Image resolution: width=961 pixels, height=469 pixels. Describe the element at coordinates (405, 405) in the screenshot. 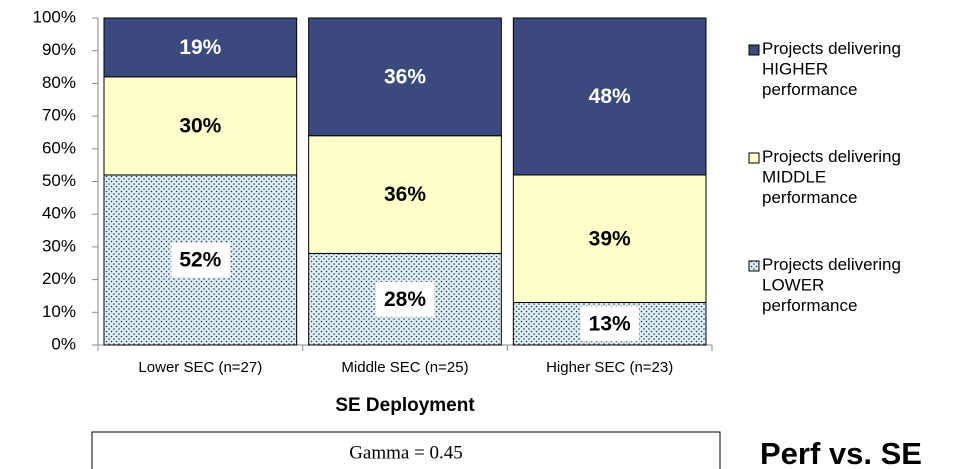

I see `x-axis-label: SE Deployment` at that location.